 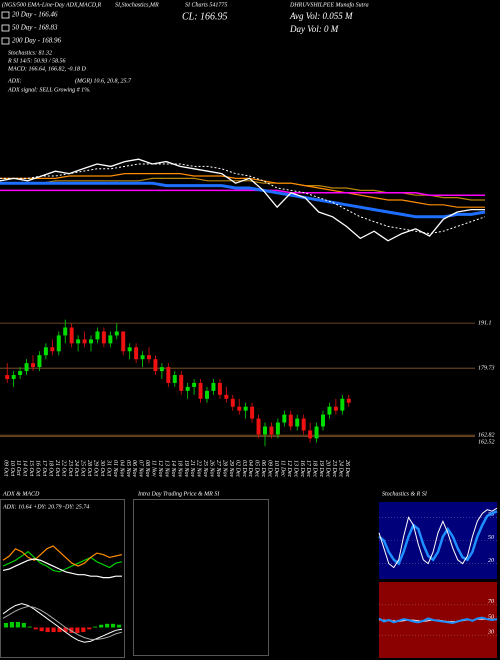 I want to click on y-tick-label: 70, so click(x=491, y=602).